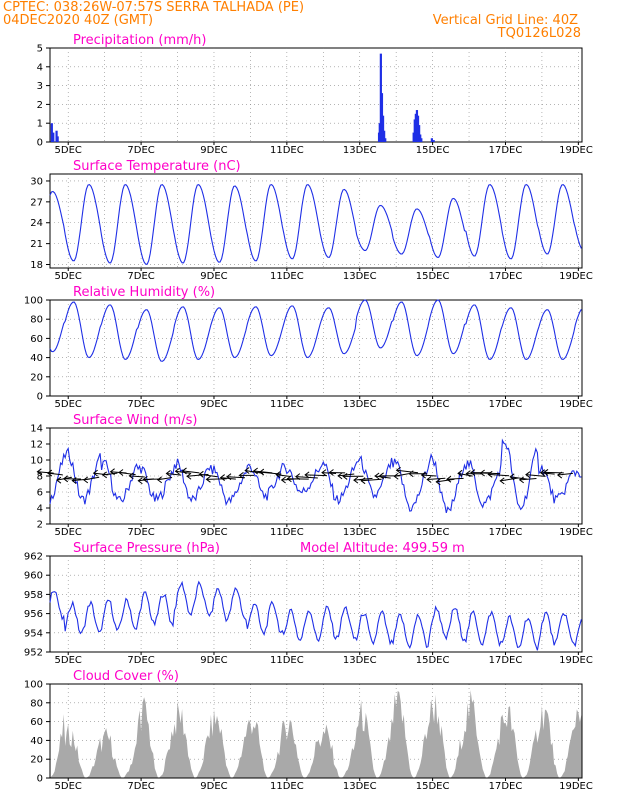 This screenshot has width=618, height=800. Describe the element at coordinates (576, 150) in the screenshot. I see `precip-xtick-label: 19DEC` at that location.